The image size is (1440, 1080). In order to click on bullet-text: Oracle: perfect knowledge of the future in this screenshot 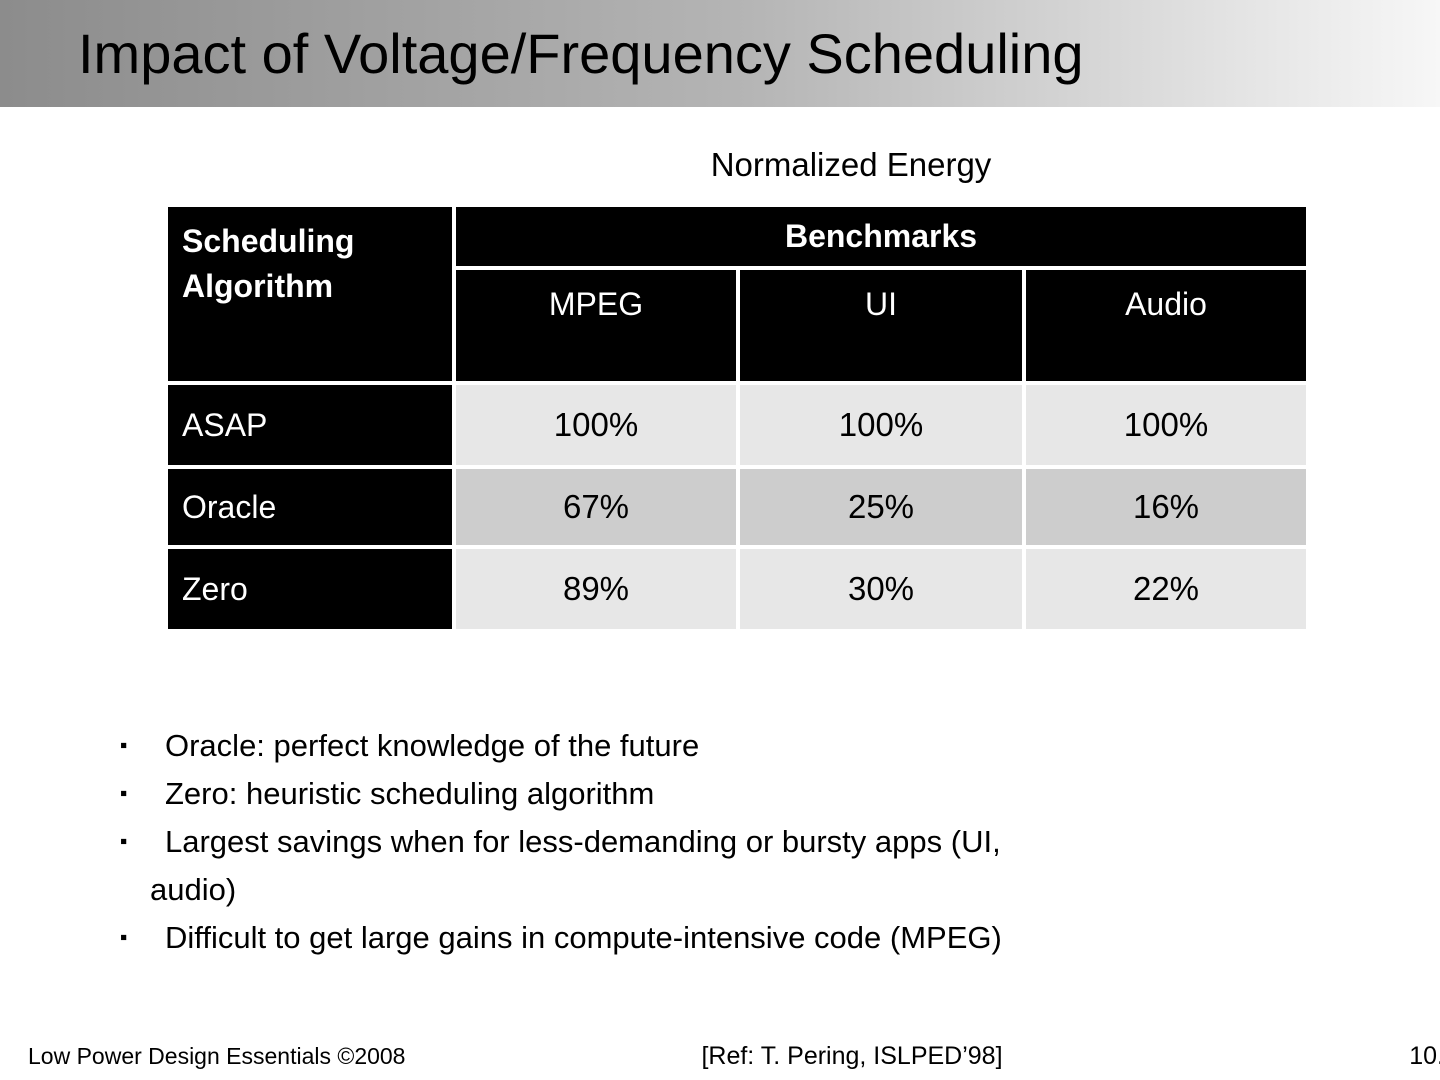, I will do `click(432, 745)`.